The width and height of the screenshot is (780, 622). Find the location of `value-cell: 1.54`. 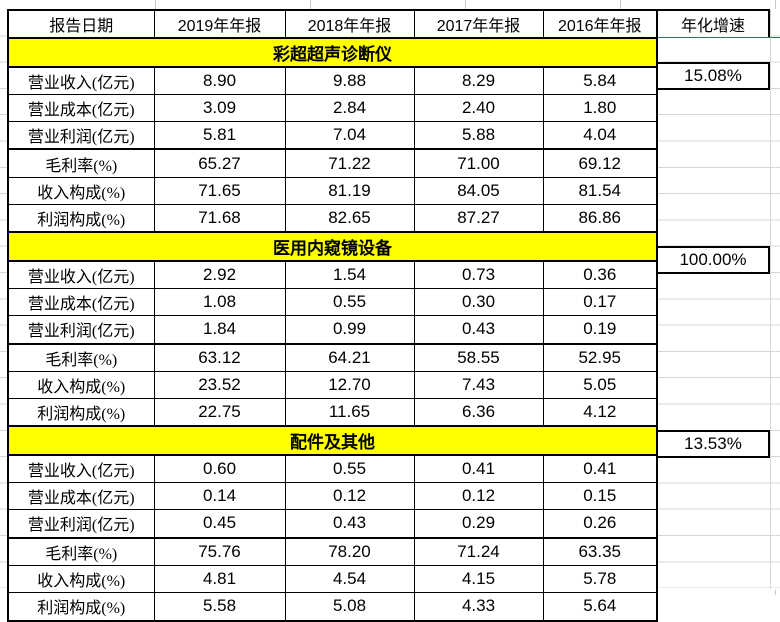

value-cell: 1.54 is located at coordinates (349, 274).